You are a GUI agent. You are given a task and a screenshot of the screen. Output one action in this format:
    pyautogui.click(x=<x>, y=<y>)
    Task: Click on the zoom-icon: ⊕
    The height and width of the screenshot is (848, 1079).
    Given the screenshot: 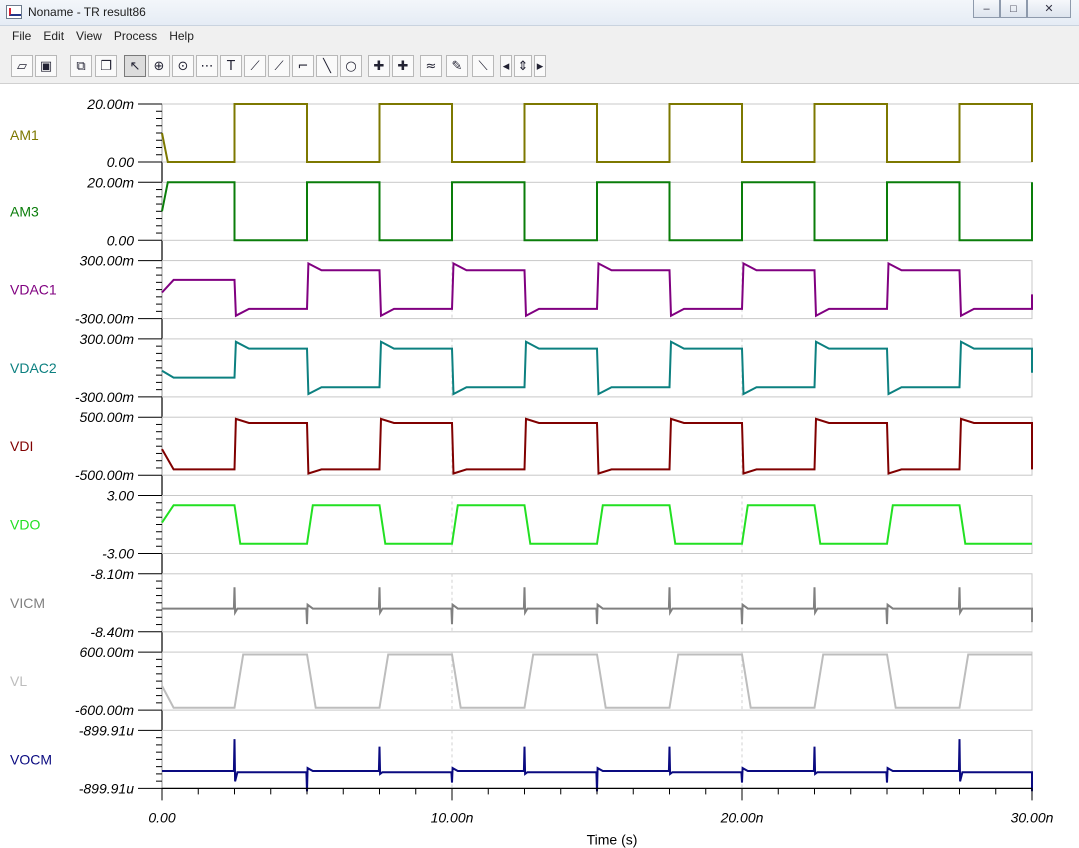 What is the action you would take?
    pyautogui.click(x=159, y=66)
    